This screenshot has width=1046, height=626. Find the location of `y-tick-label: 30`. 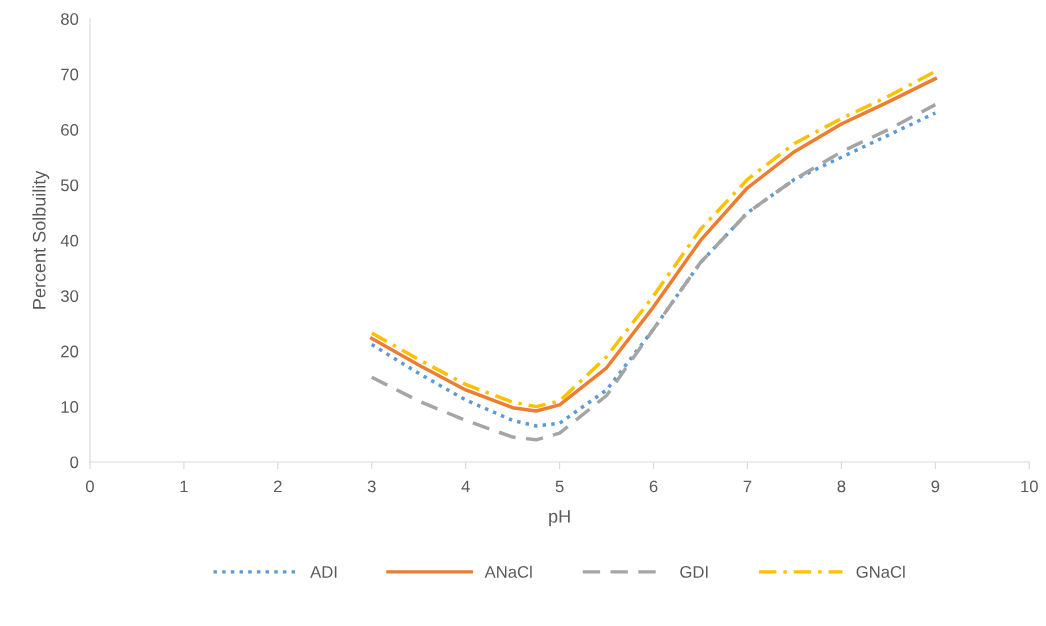

y-tick-label: 30 is located at coordinates (69, 296).